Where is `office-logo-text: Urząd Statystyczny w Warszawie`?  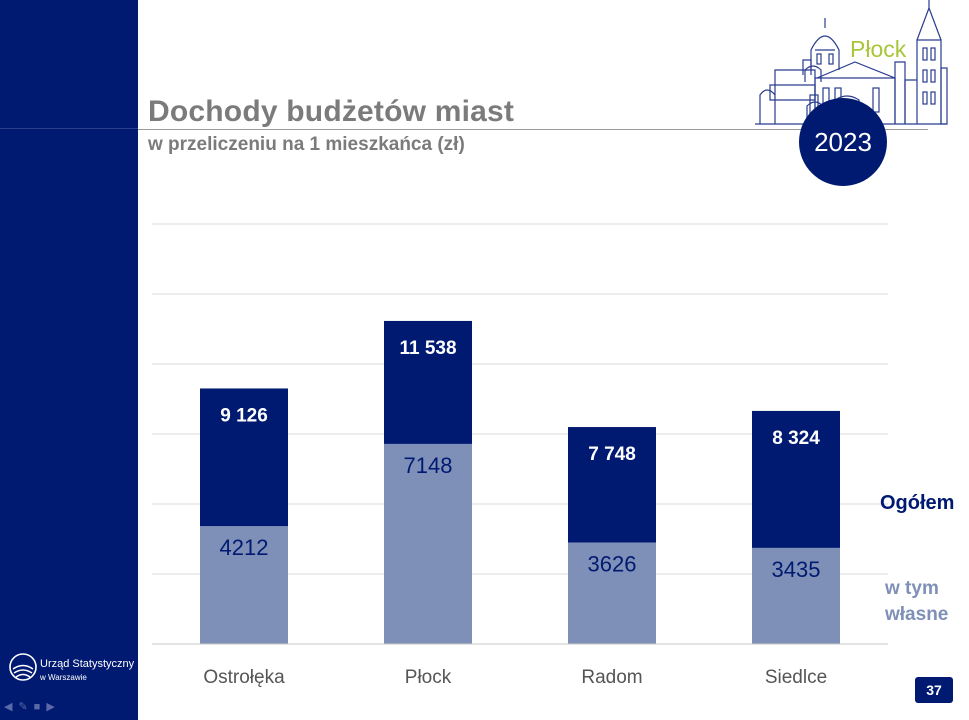 office-logo-text: Urząd Statystyczny w Warszawie is located at coordinates (87, 671).